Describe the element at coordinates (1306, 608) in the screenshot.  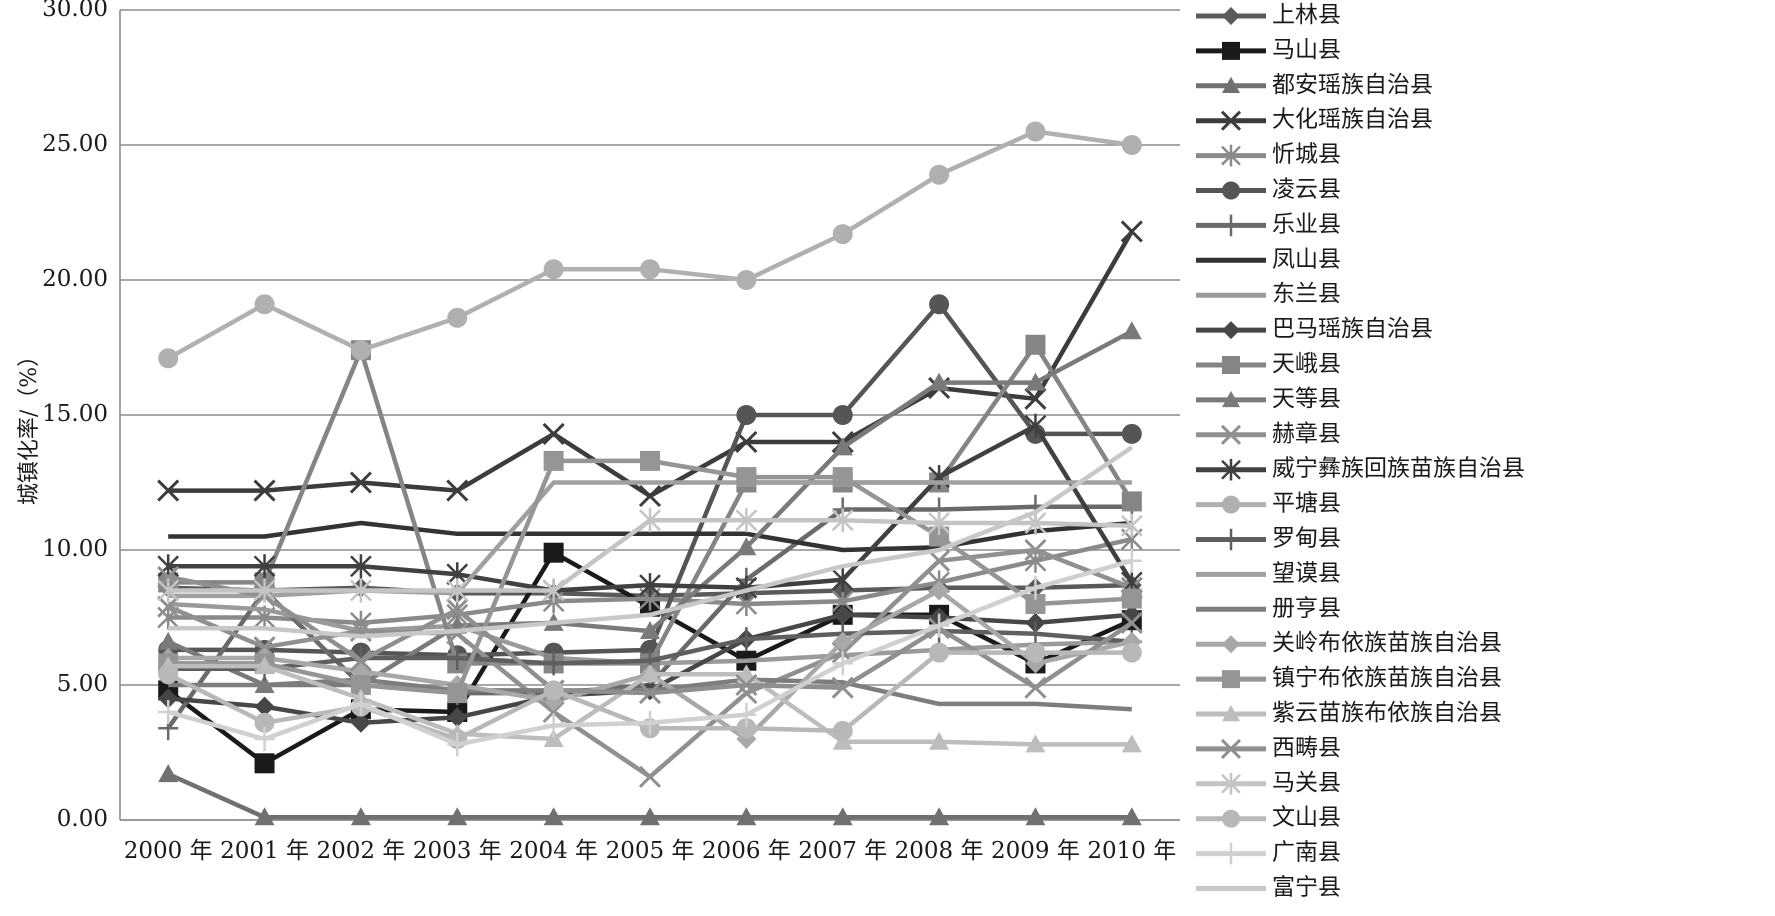
I see `legend-label: 册亨县` at that location.